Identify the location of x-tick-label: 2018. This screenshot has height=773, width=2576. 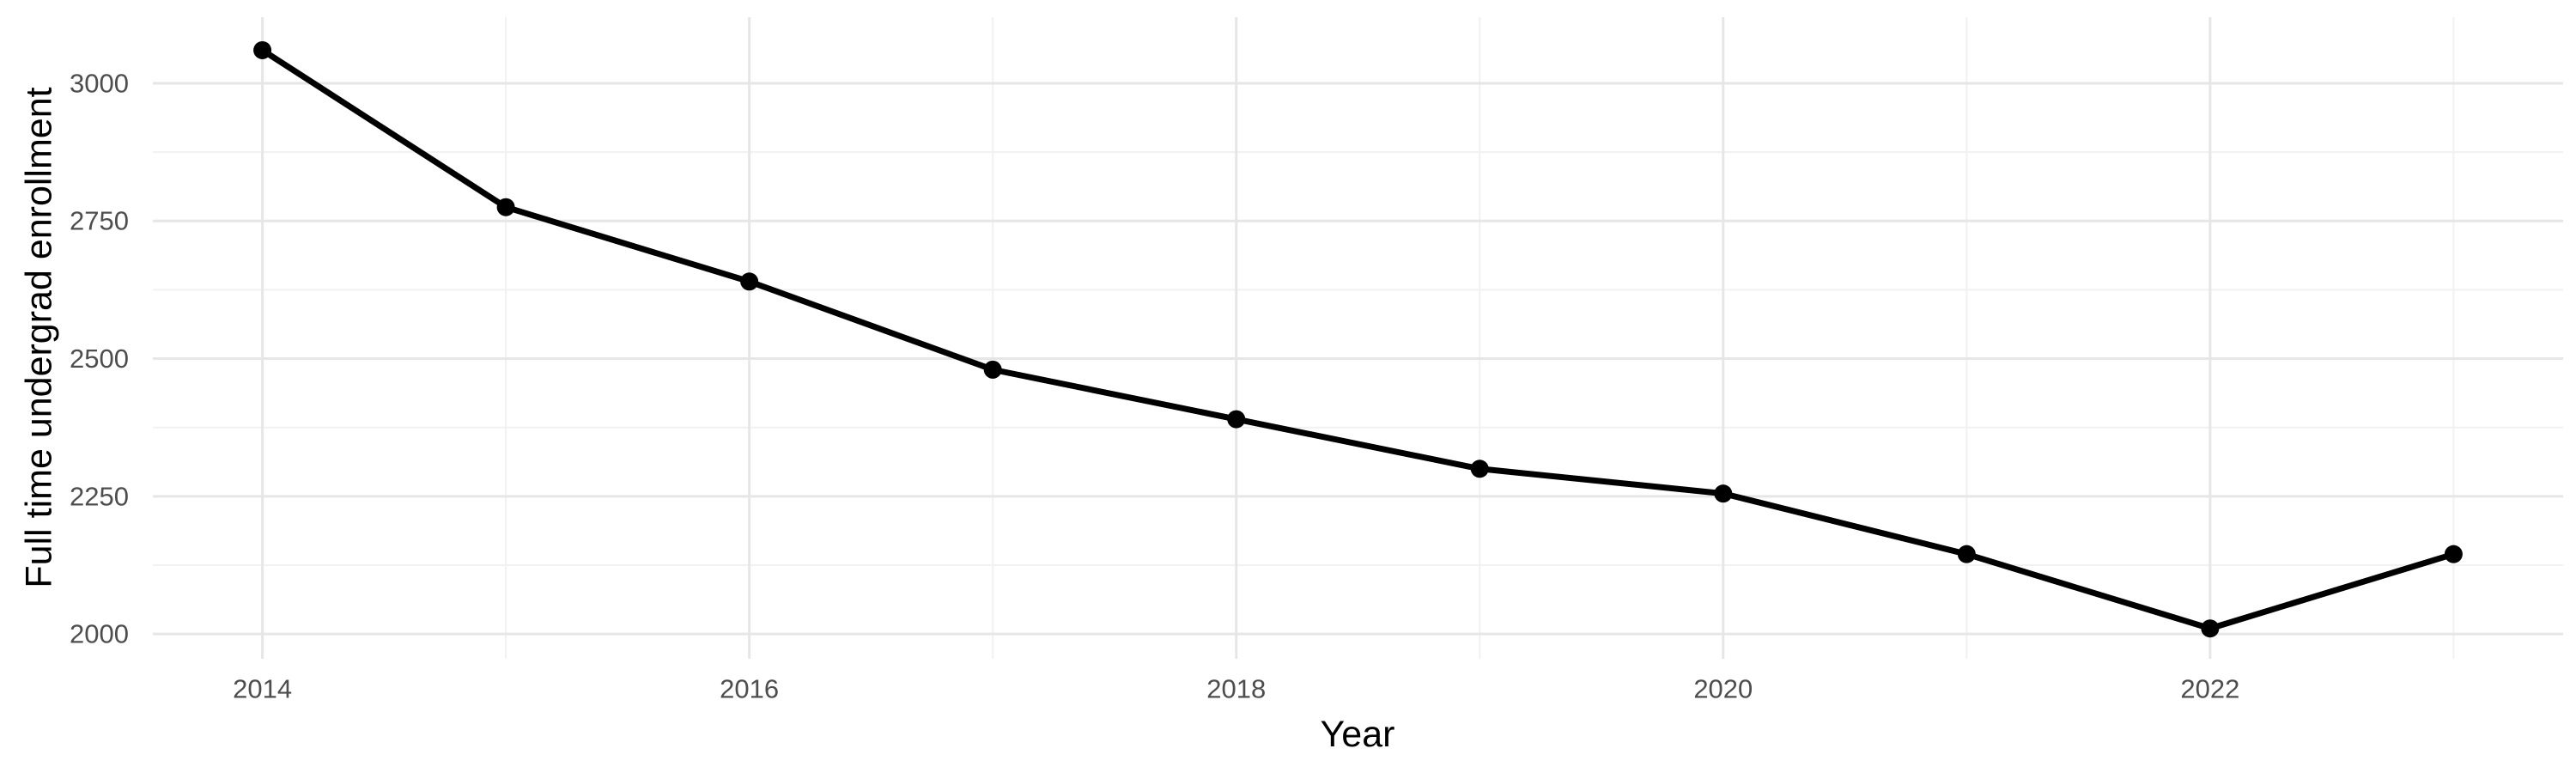
(1236, 689).